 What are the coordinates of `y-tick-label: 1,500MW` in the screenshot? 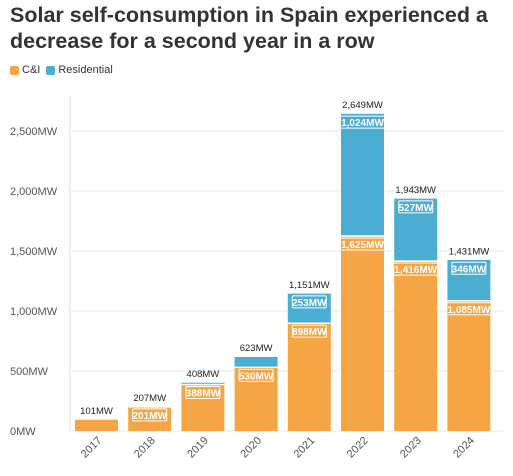 It's located at (34, 252).